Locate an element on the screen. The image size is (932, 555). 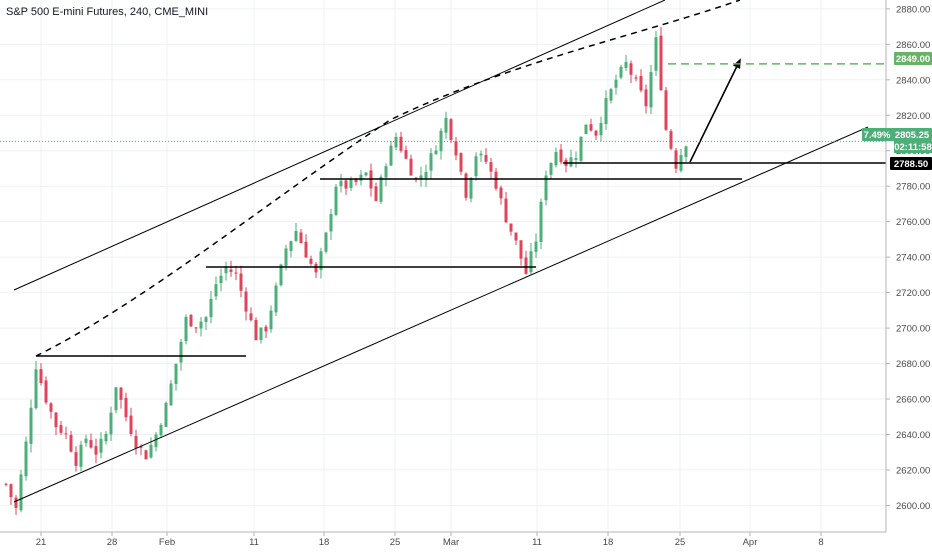
projection-arrow is located at coordinates (715, 110).